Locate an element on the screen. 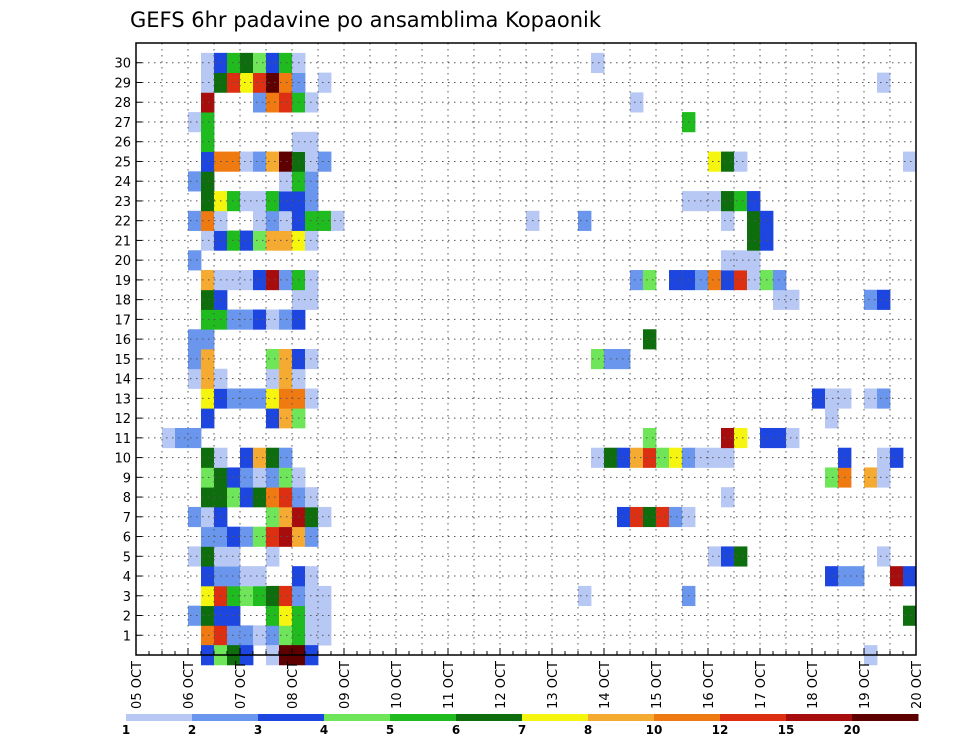 The height and width of the screenshot is (742, 960). legend-label: 6 is located at coordinates (456, 730).